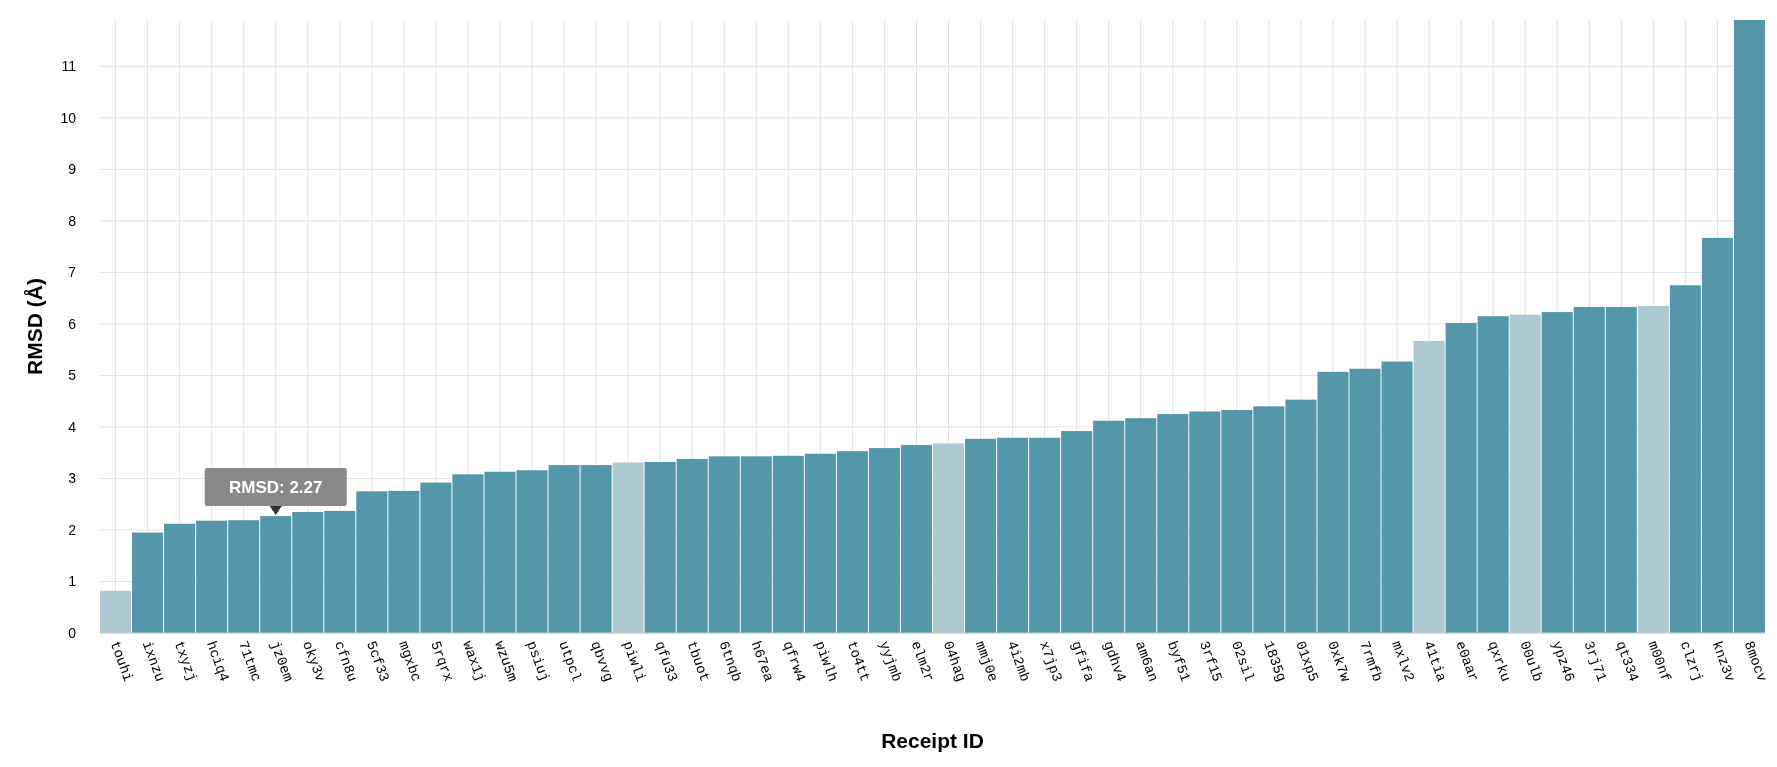 This screenshot has height=767, width=1777. Describe the element at coordinates (1211, 661) in the screenshot. I see `x-tick-label: 3rf15` at that location.